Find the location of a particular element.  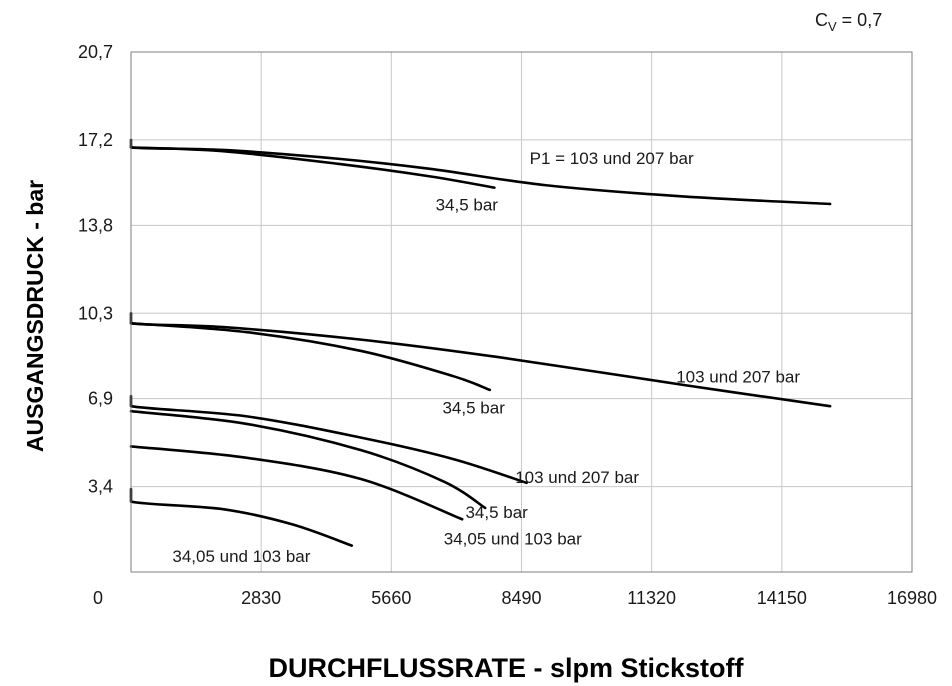

x-tick-label: 8490 is located at coordinates (521, 598).